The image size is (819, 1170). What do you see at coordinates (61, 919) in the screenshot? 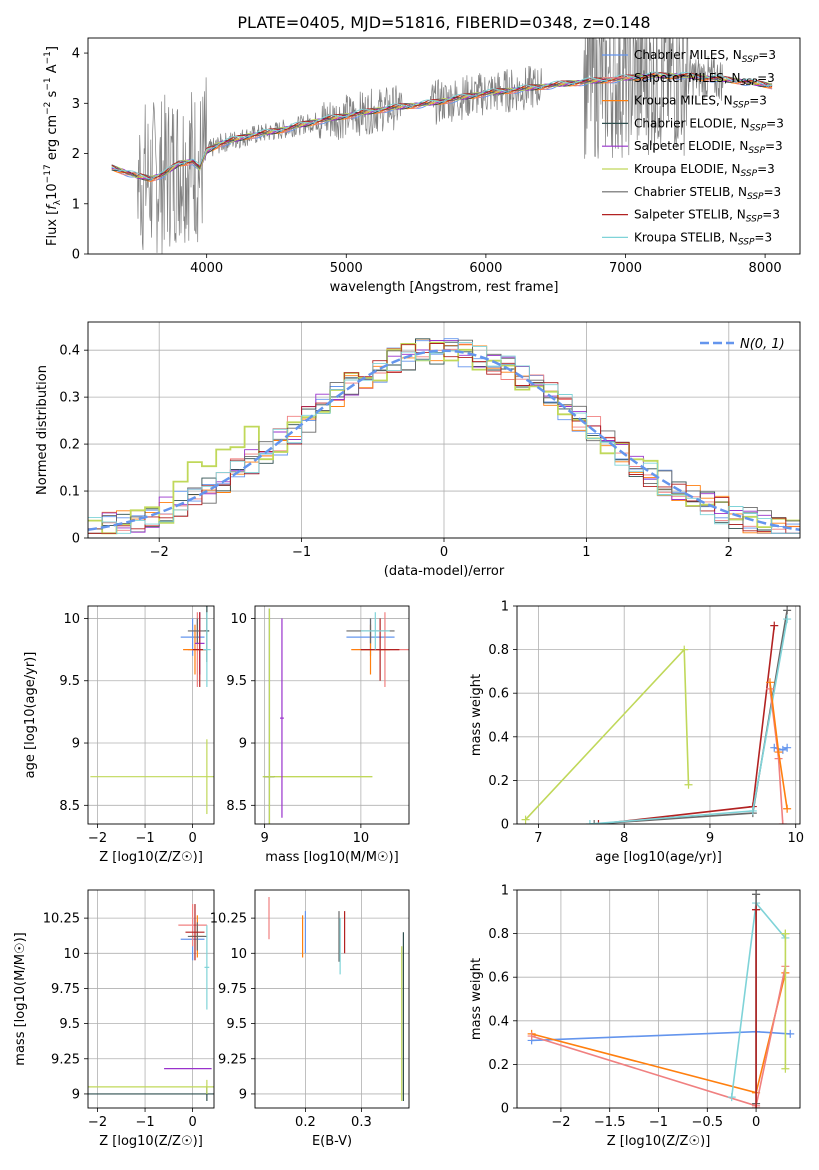
I see `y-tick-label: 10.25` at bounding box center [61, 919].